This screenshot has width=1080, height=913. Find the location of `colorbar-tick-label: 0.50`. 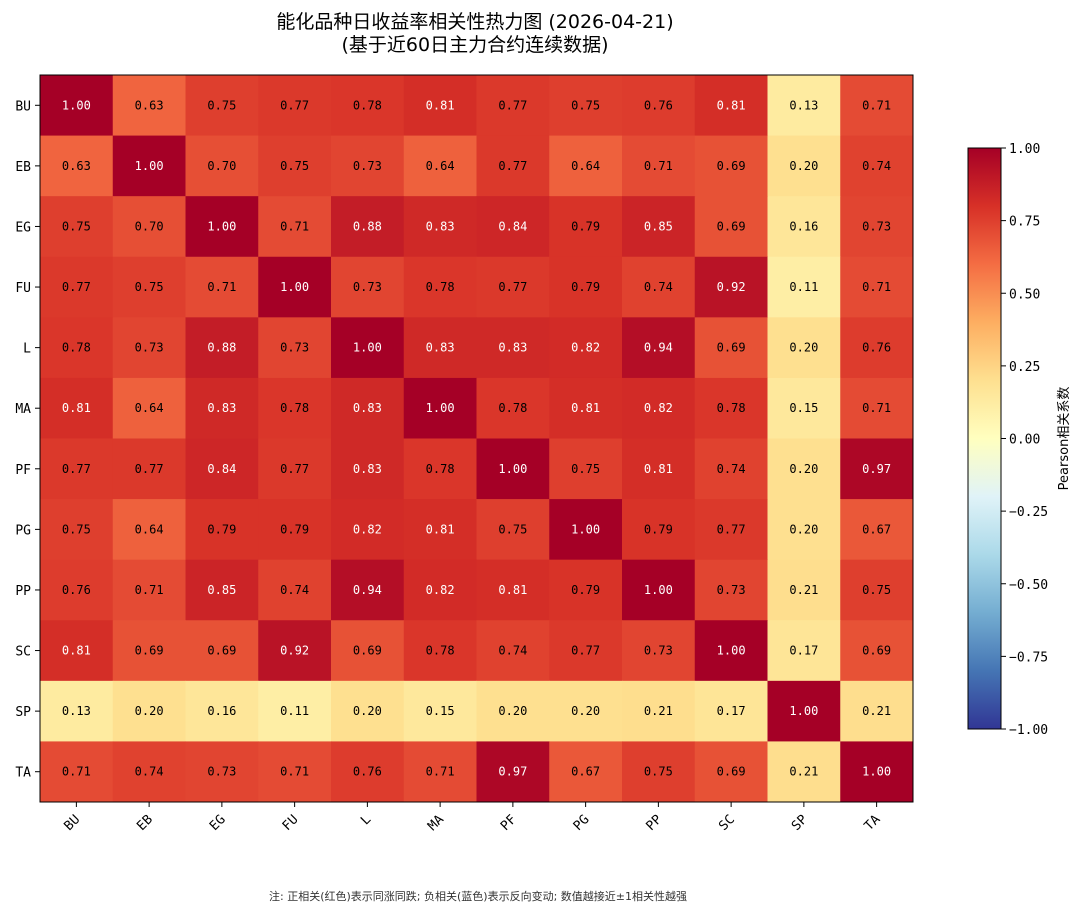

colorbar-tick-label: 0.50 is located at coordinates (1024, 294).